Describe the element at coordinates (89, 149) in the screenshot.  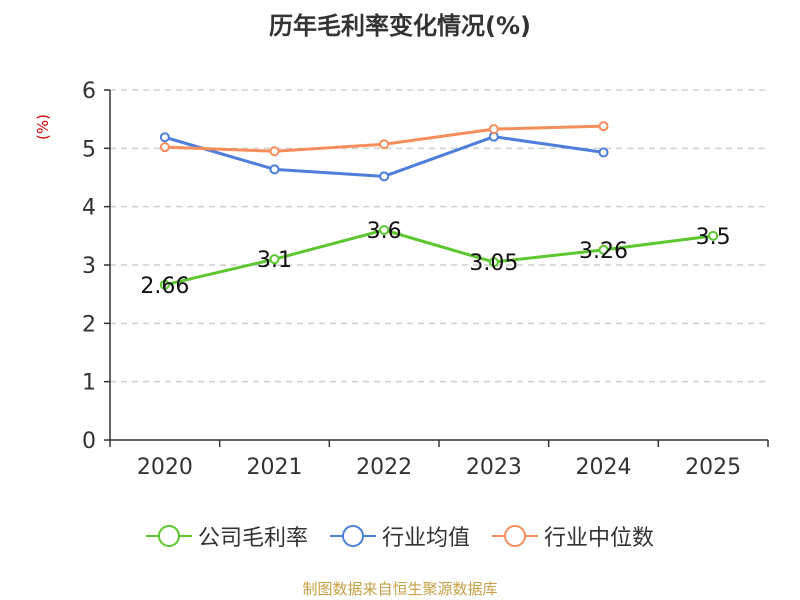
I see `y-tick-label: 5` at that location.